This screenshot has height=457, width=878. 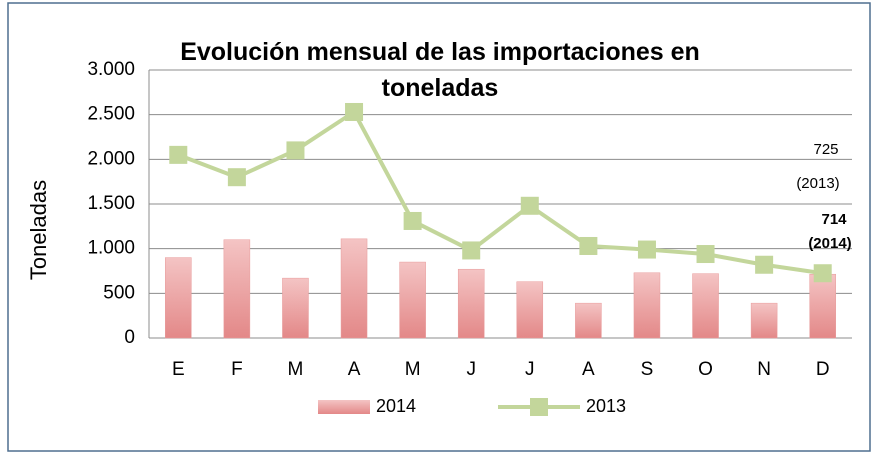 I want to click on annotation: (2014), so click(x=829, y=243).